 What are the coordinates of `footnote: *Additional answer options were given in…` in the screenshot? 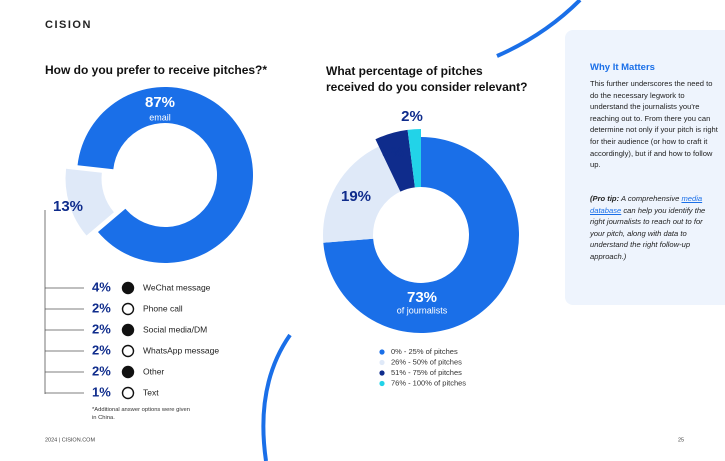 It's located at (141, 414).